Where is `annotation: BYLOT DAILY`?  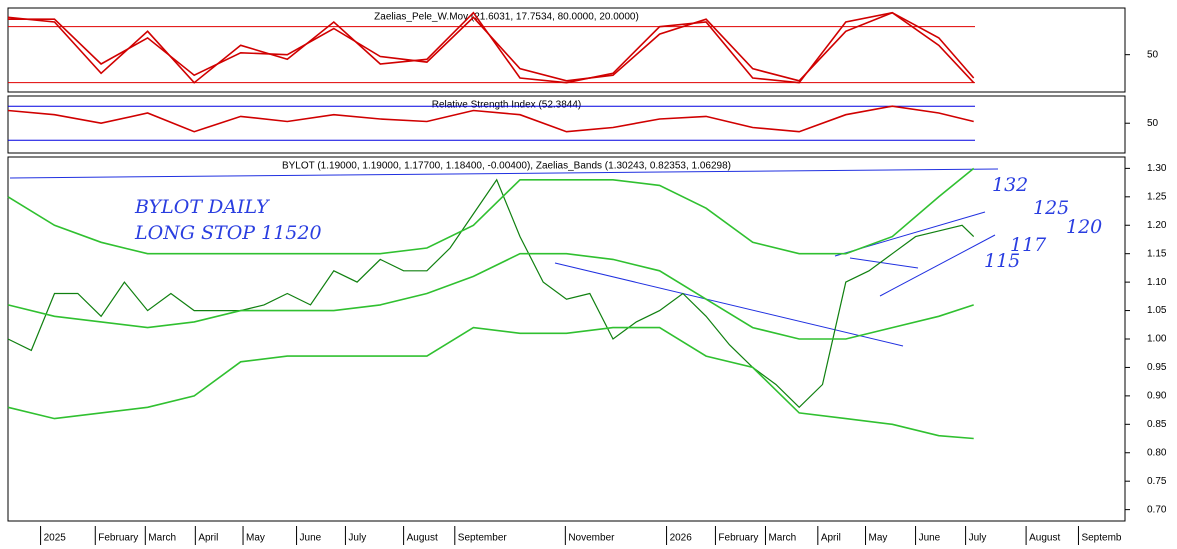 annotation: BYLOT DAILY is located at coordinates (202, 207).